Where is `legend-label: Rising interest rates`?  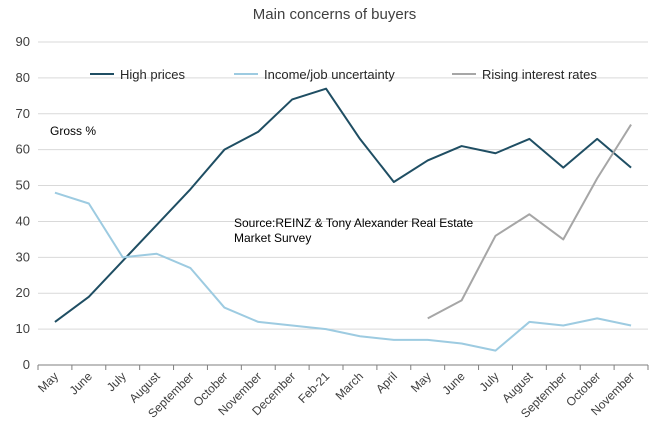
legend-label: Rising interest rates is located at coordinates (539, 74).